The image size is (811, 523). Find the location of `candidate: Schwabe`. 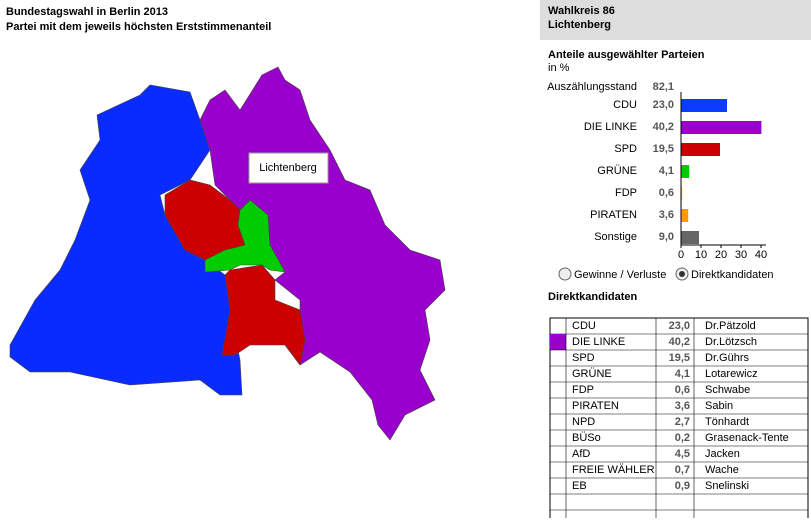

candidate: Schwabe is located at coordinates (727, 390).